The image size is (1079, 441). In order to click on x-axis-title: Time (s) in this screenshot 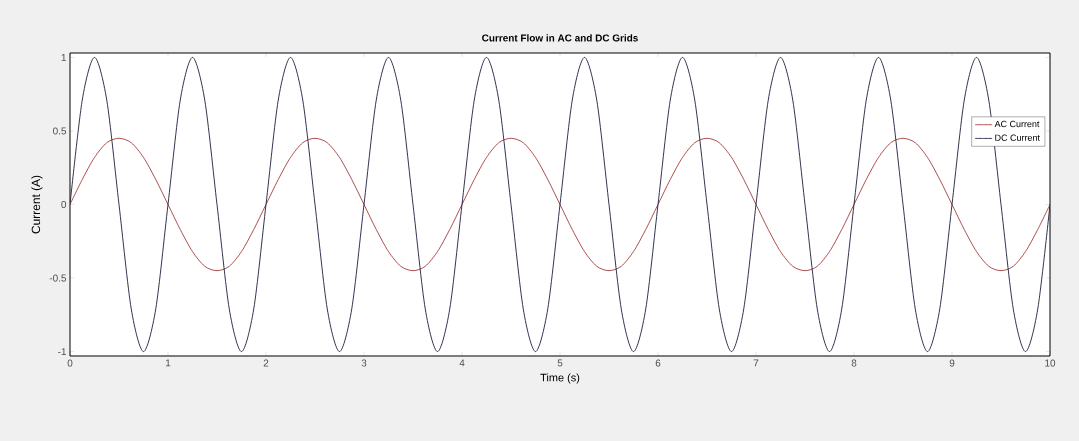, I will do `click(560, 378)`.